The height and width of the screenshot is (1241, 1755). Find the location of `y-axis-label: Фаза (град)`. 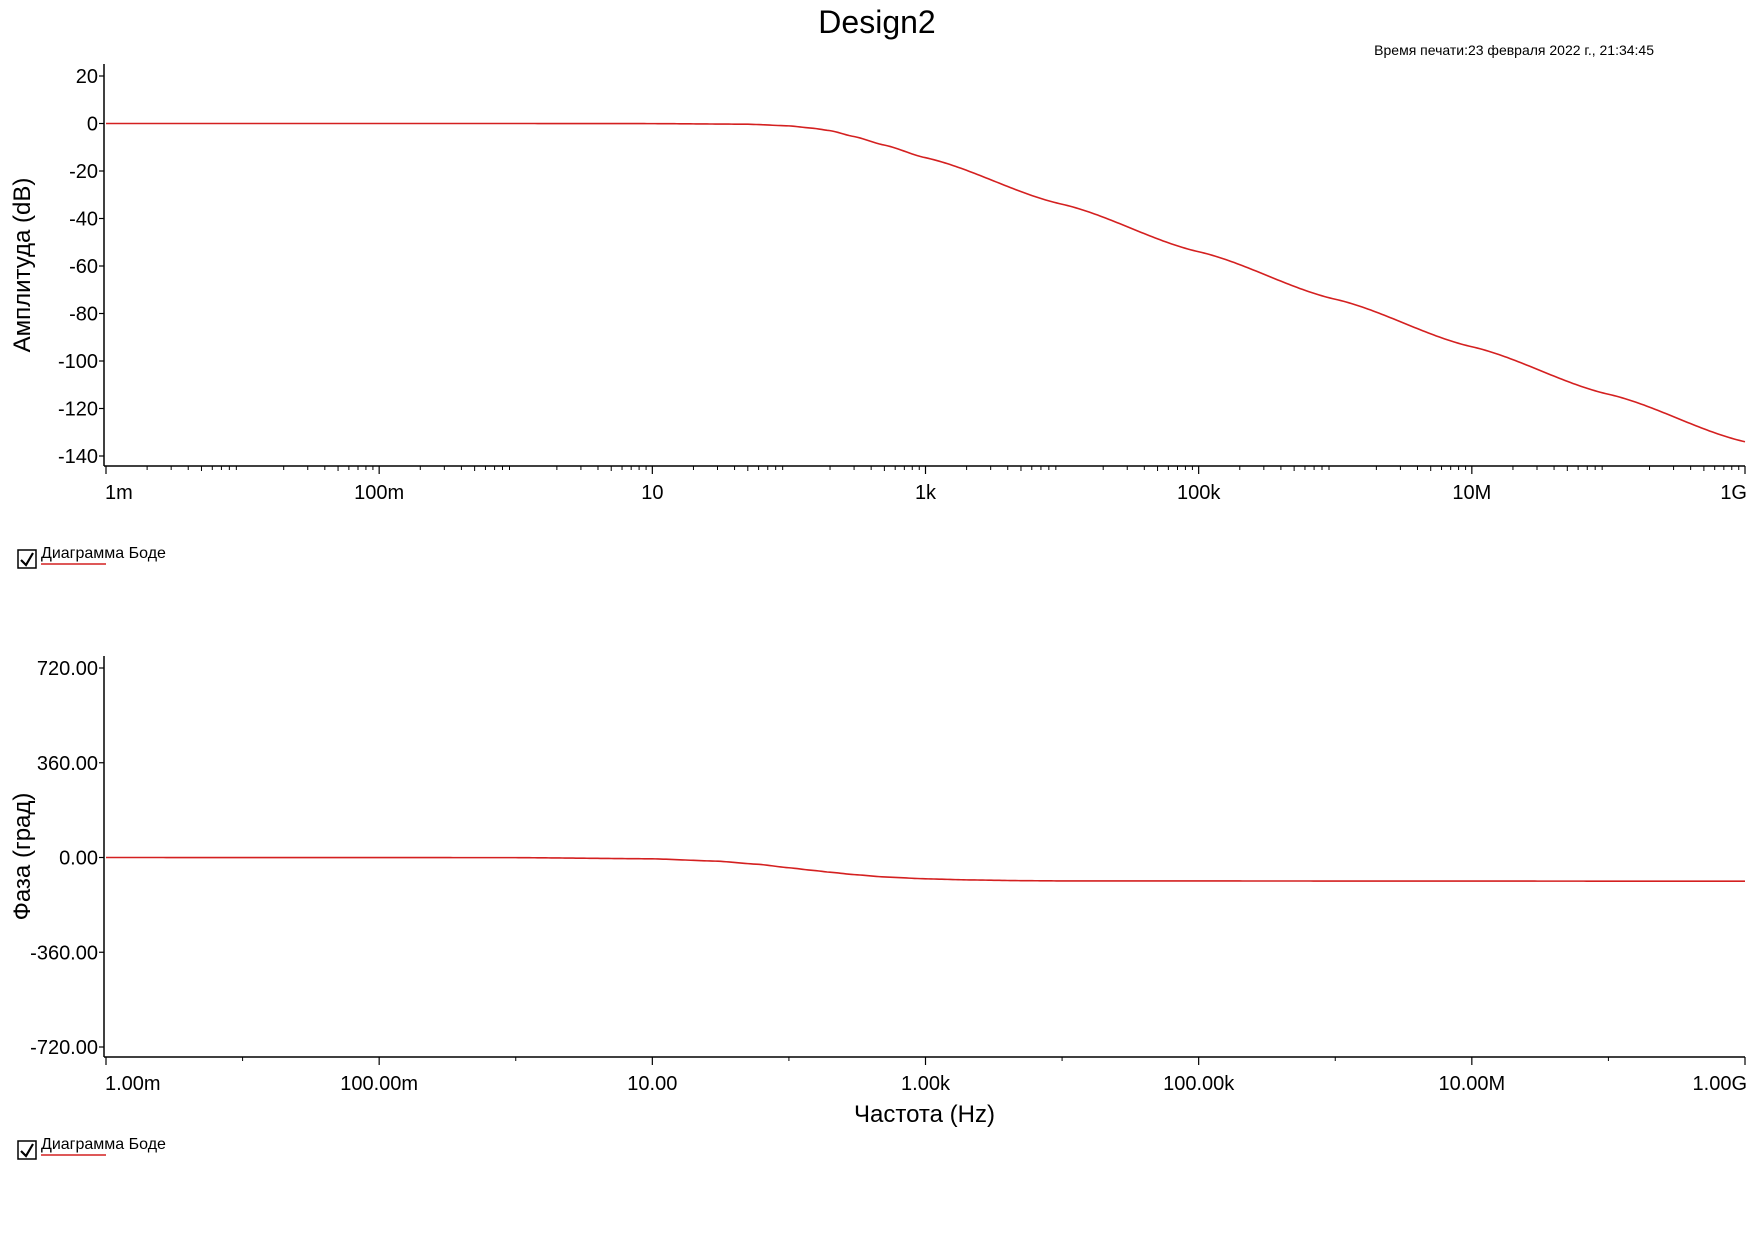

y-axis-label: Фаза (град) is located at coordinates (22, 857).